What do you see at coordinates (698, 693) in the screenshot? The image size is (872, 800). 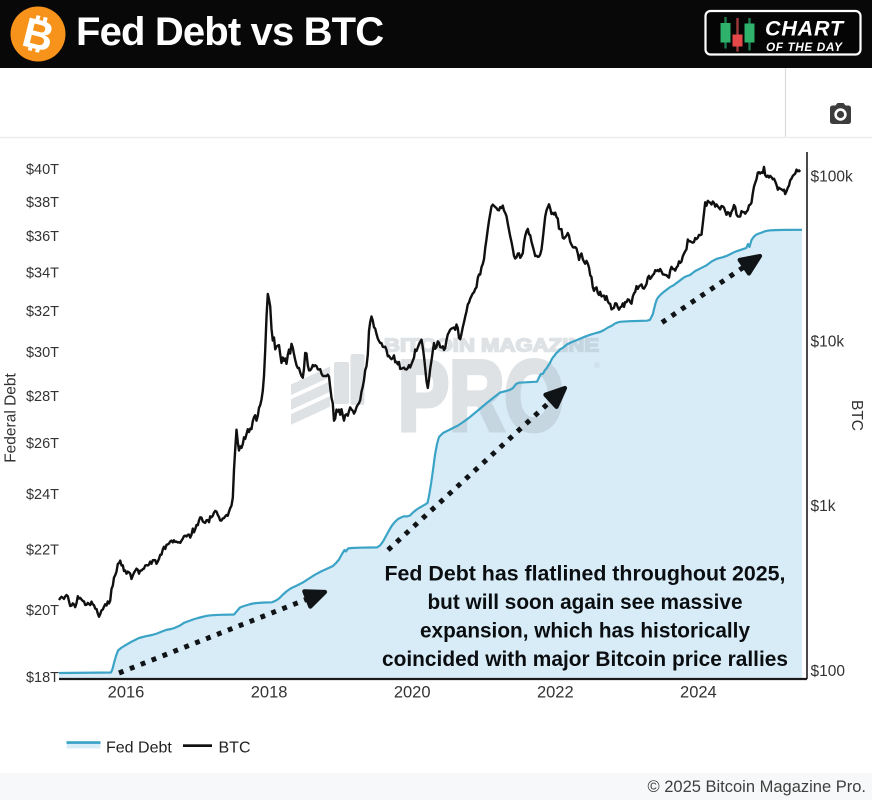 I see `svg-text: 2024` at bounding box center [698, 693].